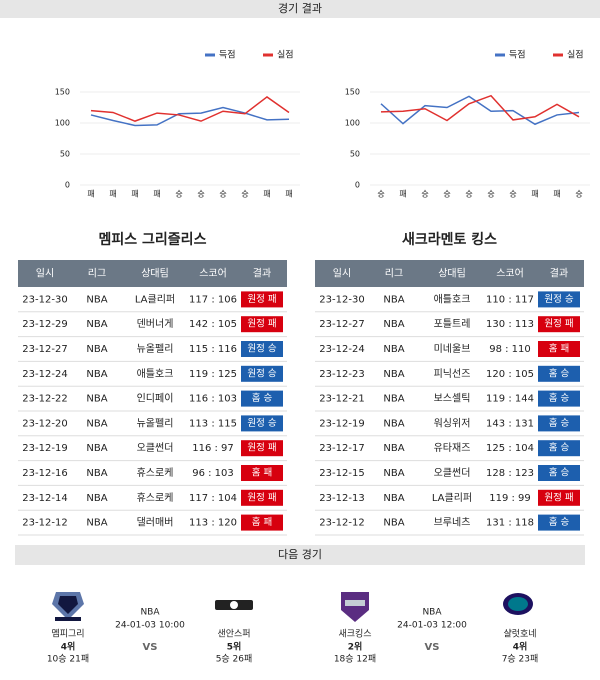 This screenshot has height=680, width=600. What do you see at coordinates (44, 498) in the screenshot?
I see `table-cell: 23-12-14` at bounding box center [44, 498].